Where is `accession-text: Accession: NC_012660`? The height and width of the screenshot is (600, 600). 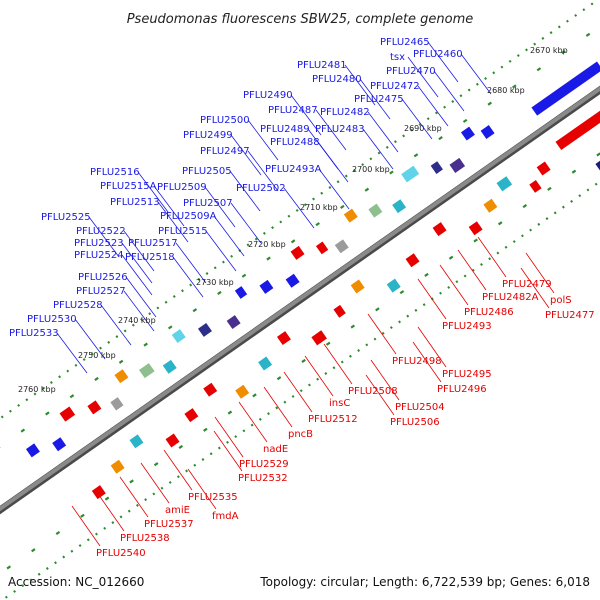
accession-text: Accession: NC_012660 is located at coordinates (76, 582).